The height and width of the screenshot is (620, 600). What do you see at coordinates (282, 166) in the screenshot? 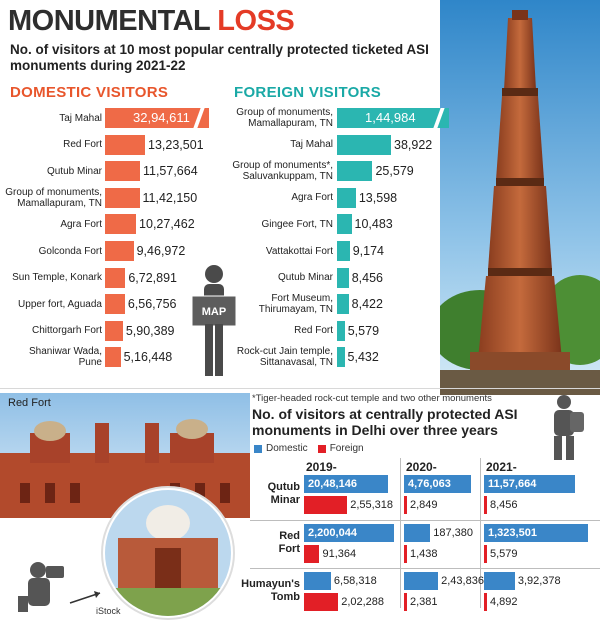
I see `category-label-line: Group of monuments*,` at bounding box center [282, 166].